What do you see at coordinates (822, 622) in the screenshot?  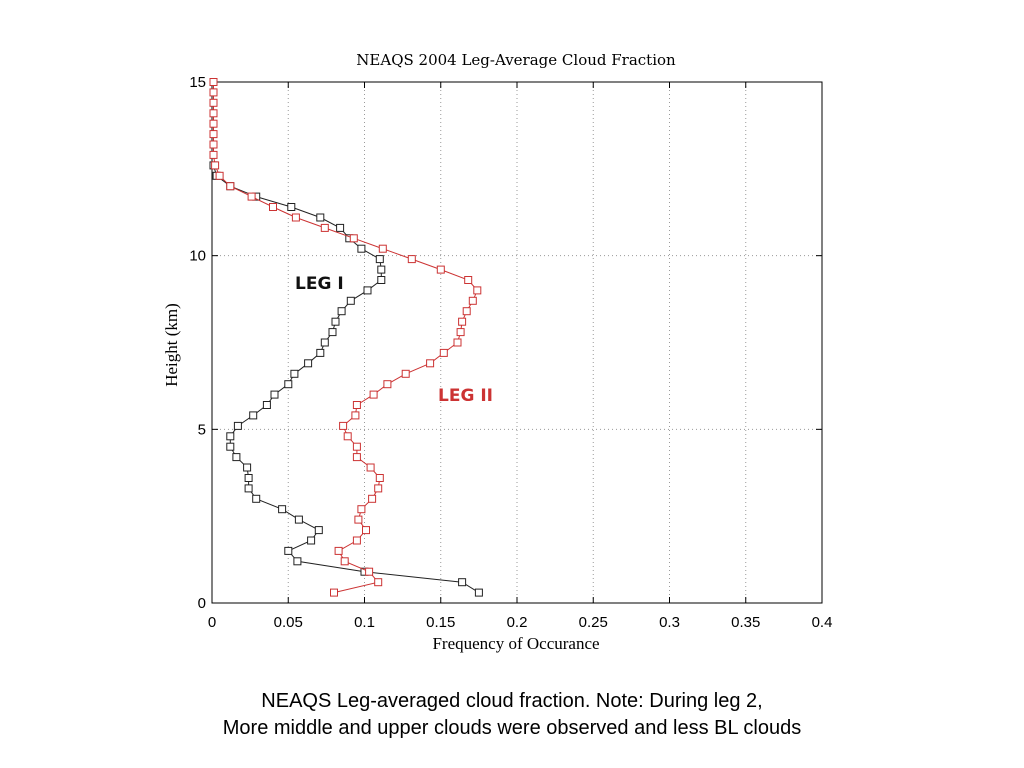 I see `x-tick-label: 0.4` at bounding box center [822, 622].